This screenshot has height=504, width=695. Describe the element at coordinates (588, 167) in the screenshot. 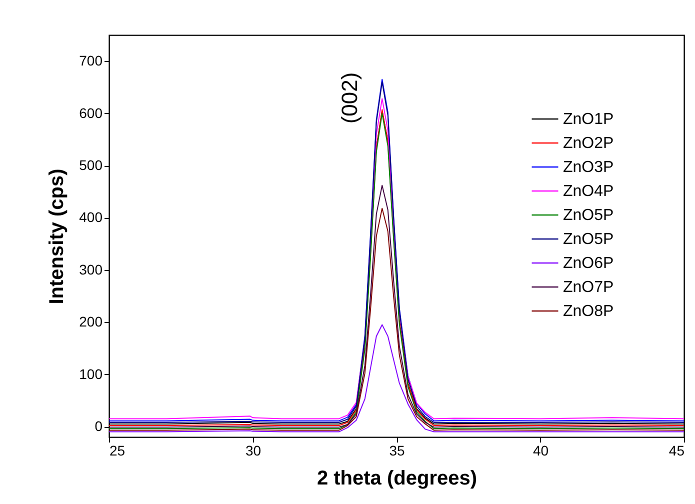

I see `legend-label: ZnO3P` at that location.